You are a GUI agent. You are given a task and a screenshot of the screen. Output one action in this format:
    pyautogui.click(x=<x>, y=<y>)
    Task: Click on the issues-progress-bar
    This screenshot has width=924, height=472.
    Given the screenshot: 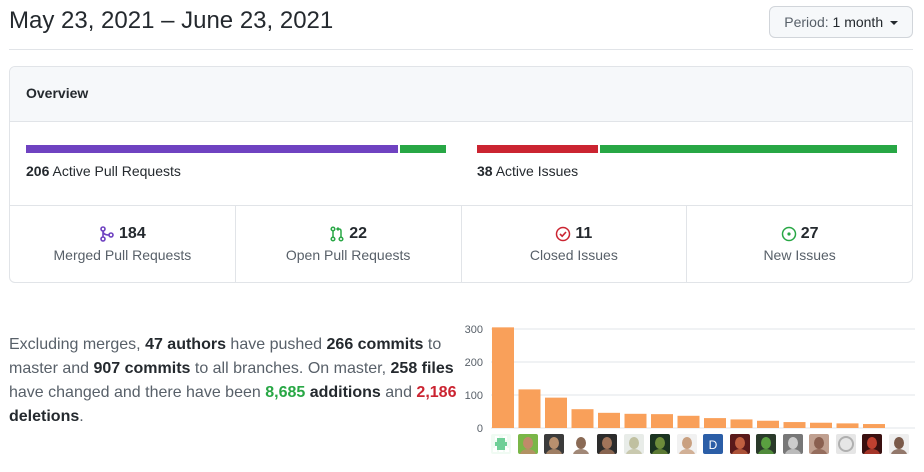 What is the action you would take?
    pyautogui.click(x=687, y=149)
    